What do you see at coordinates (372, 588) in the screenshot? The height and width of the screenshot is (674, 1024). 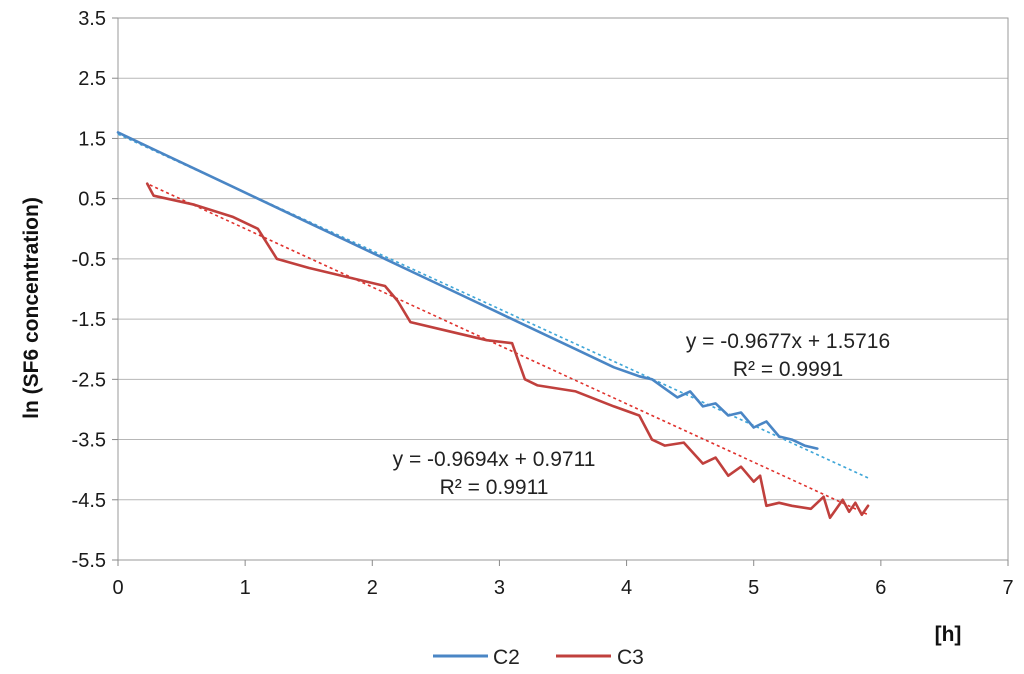 I see `x-tick-label: 2` at bounding box center [372, 588].